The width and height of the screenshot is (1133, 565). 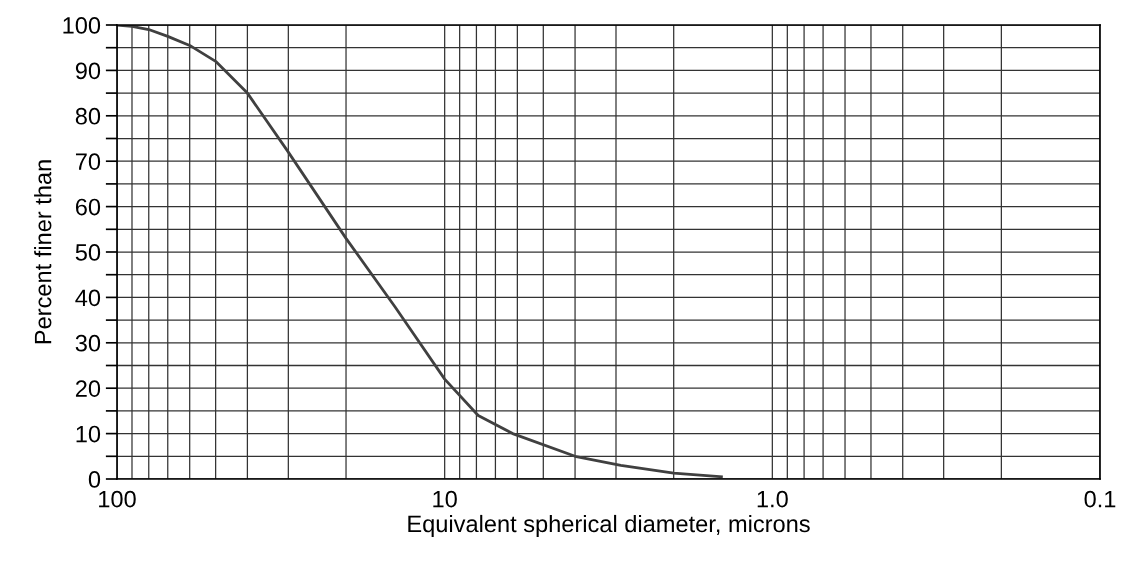 What do you see at coordinates (88, 71) in the screenshot?
I see `y-tick-label: 90` at bounding box center [88, 71].